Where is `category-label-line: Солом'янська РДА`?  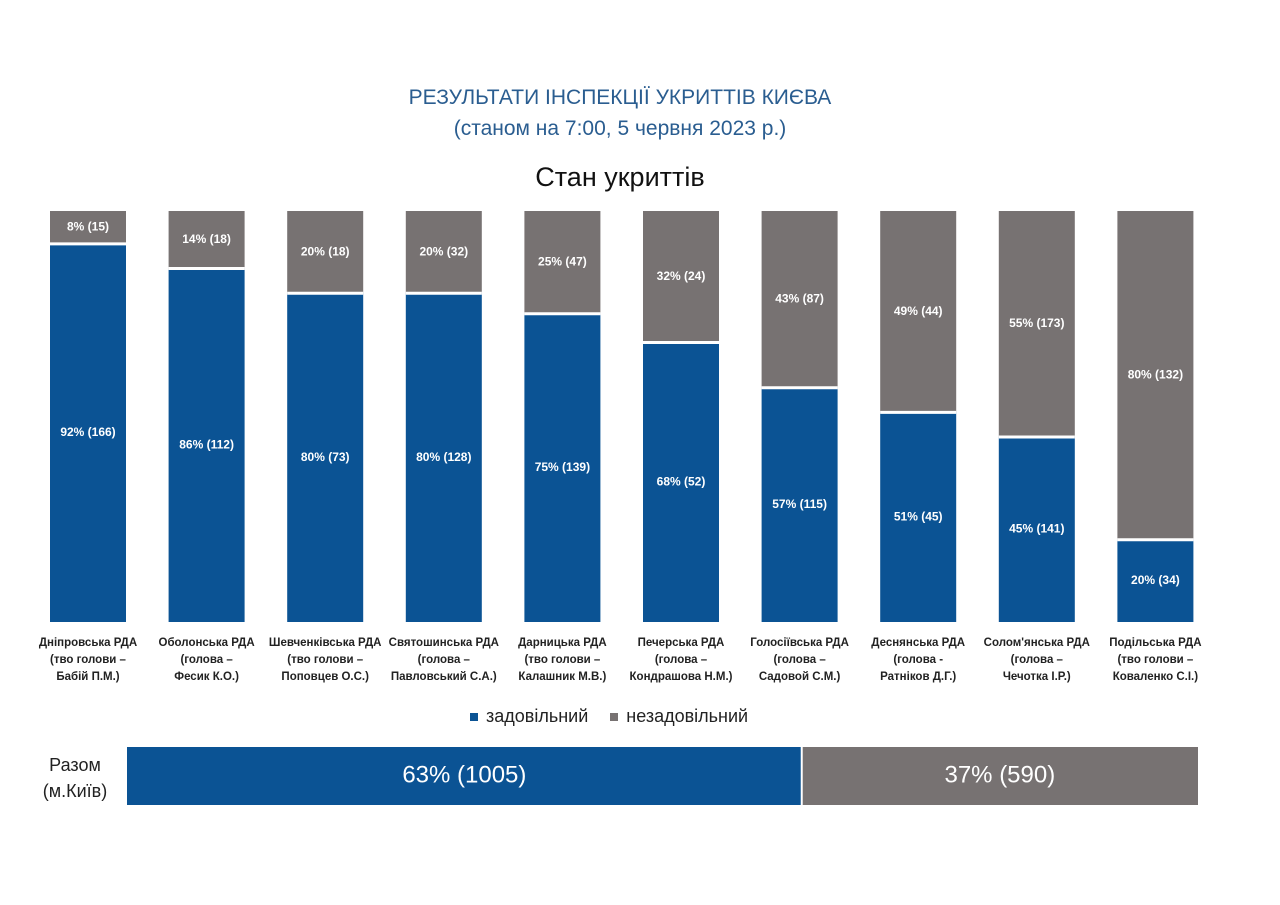 category-label-line: Солом'янська РДА is located at coordinates (1036, 643).